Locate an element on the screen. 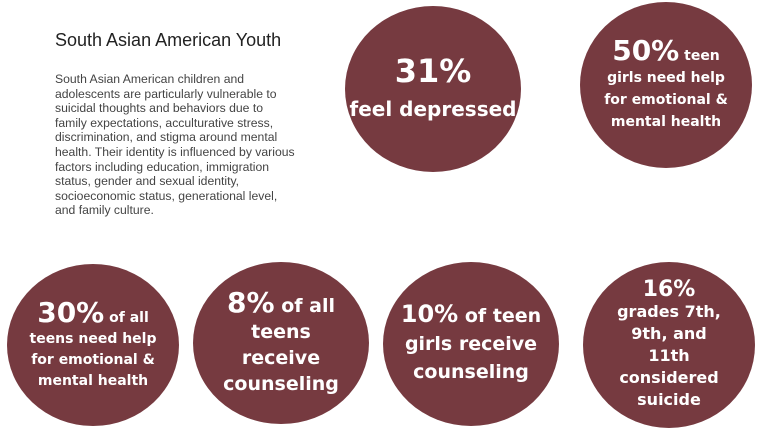  stat-value: 50% is located at coordinates (646, 50).